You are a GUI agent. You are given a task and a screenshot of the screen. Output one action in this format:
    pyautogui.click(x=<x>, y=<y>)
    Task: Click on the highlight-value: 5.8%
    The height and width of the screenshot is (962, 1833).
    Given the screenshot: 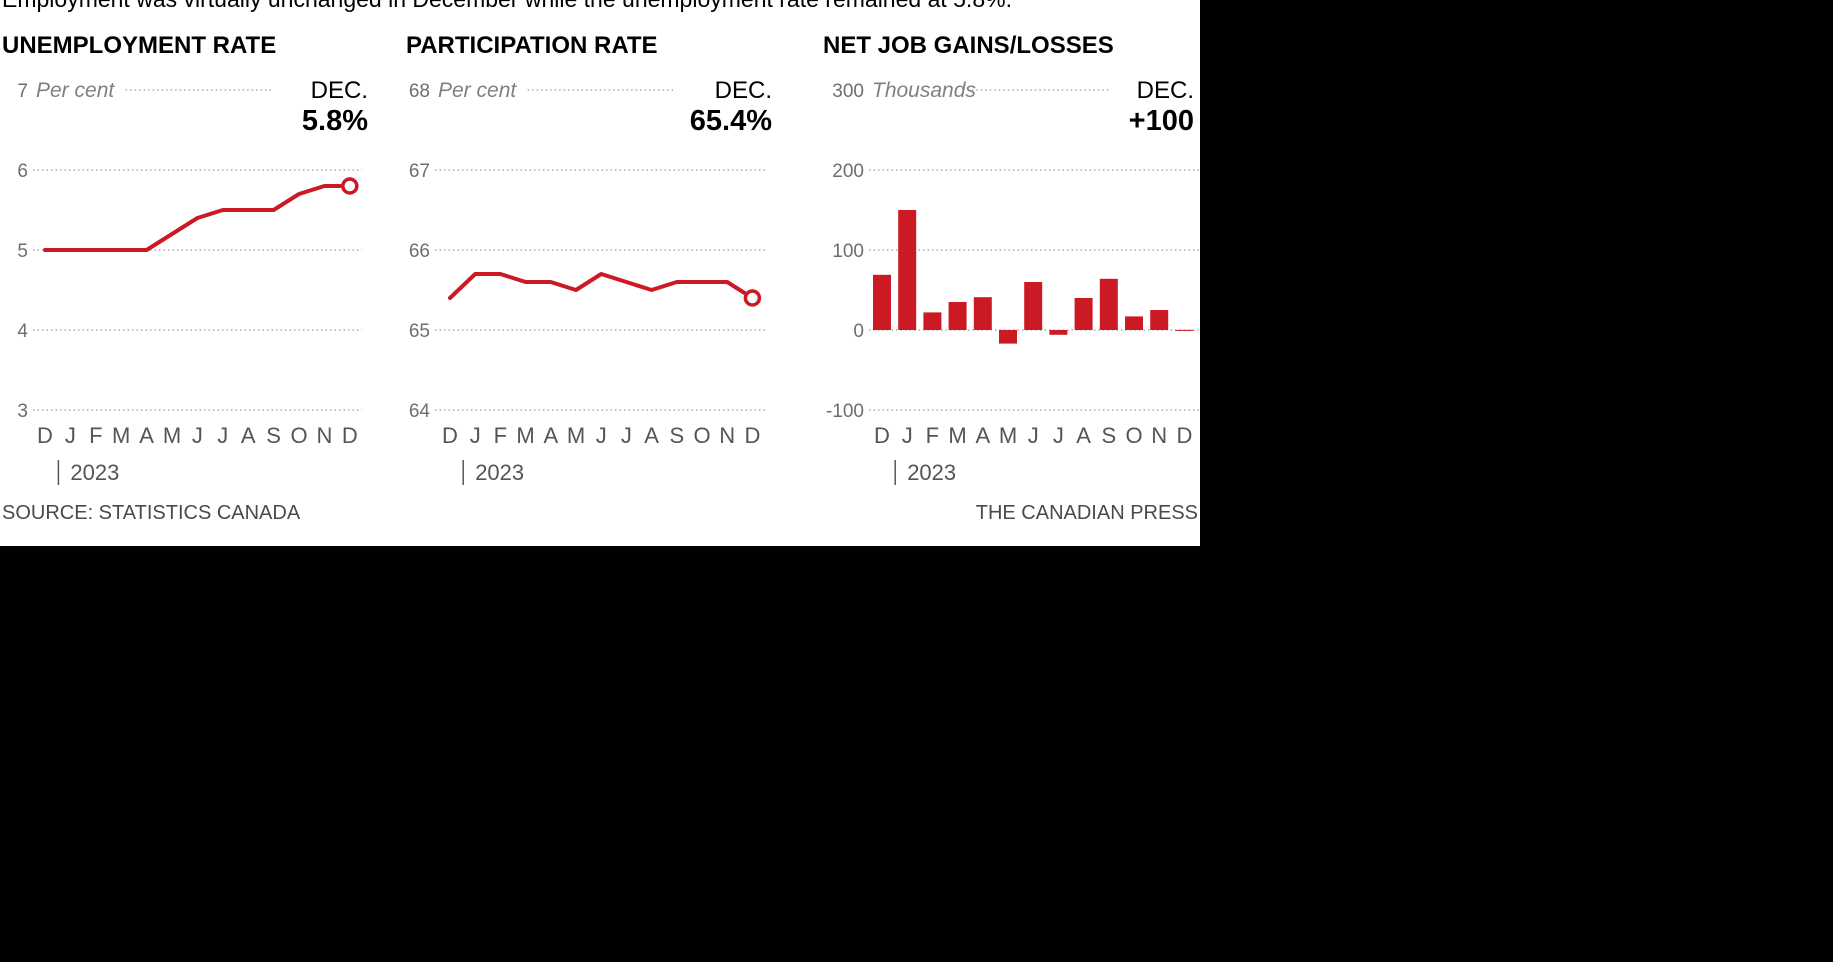 What is the action you would take?
    pyautogui.click(x=335, y=121)
    